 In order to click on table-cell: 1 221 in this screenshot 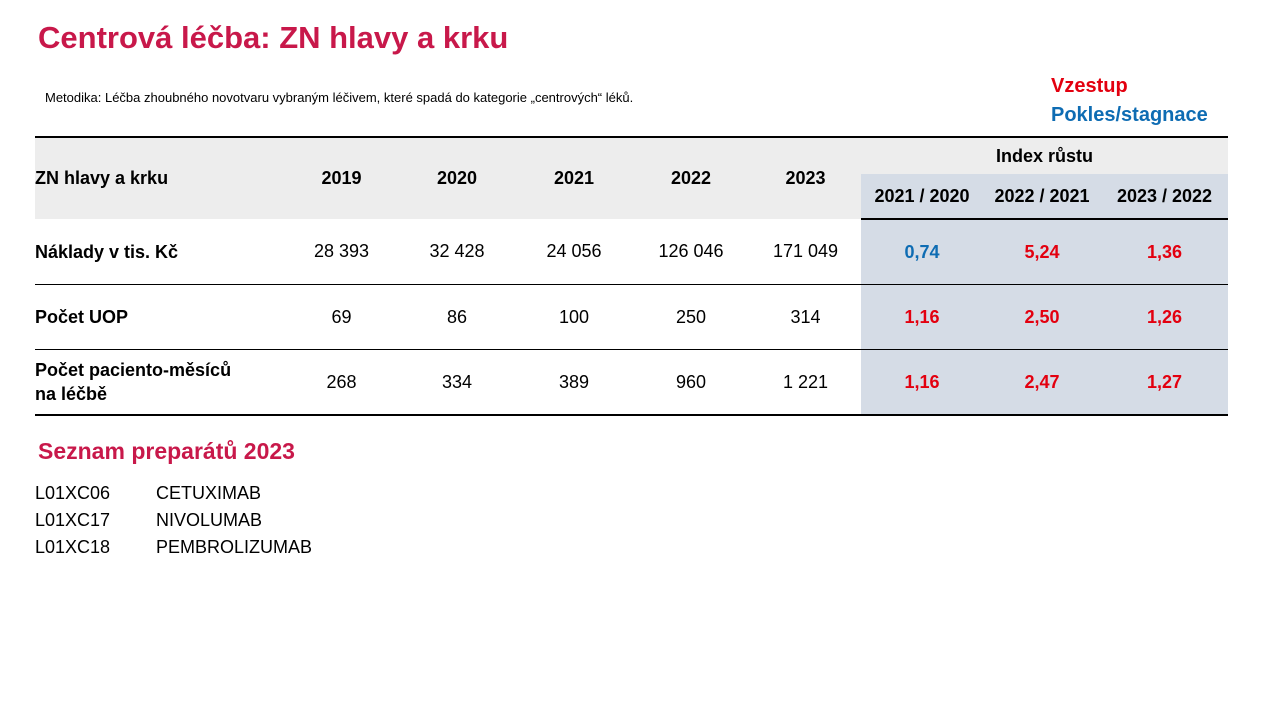, I will do `click(805, 382)`.